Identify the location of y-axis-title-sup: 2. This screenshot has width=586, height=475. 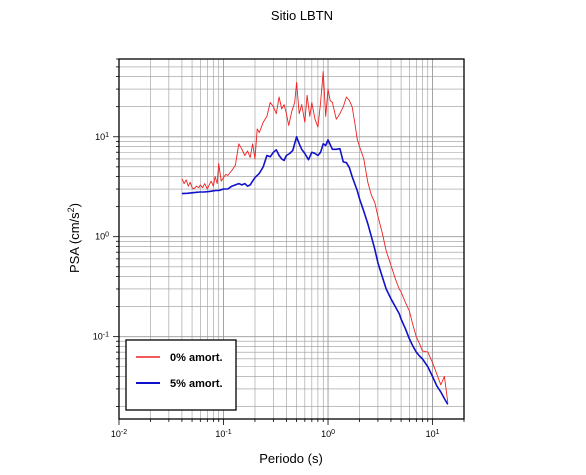
(71, 209).